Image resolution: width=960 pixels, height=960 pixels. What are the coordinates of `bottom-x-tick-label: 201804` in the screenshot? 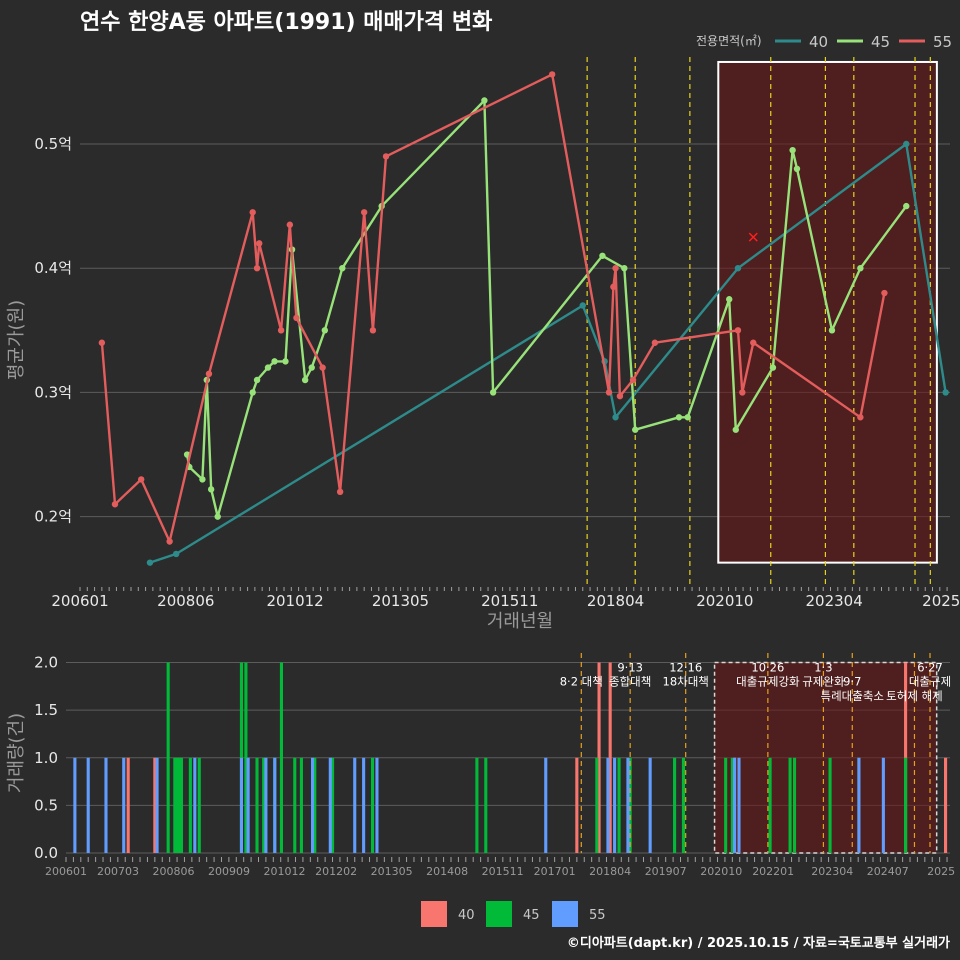 It's located at (610, 871).